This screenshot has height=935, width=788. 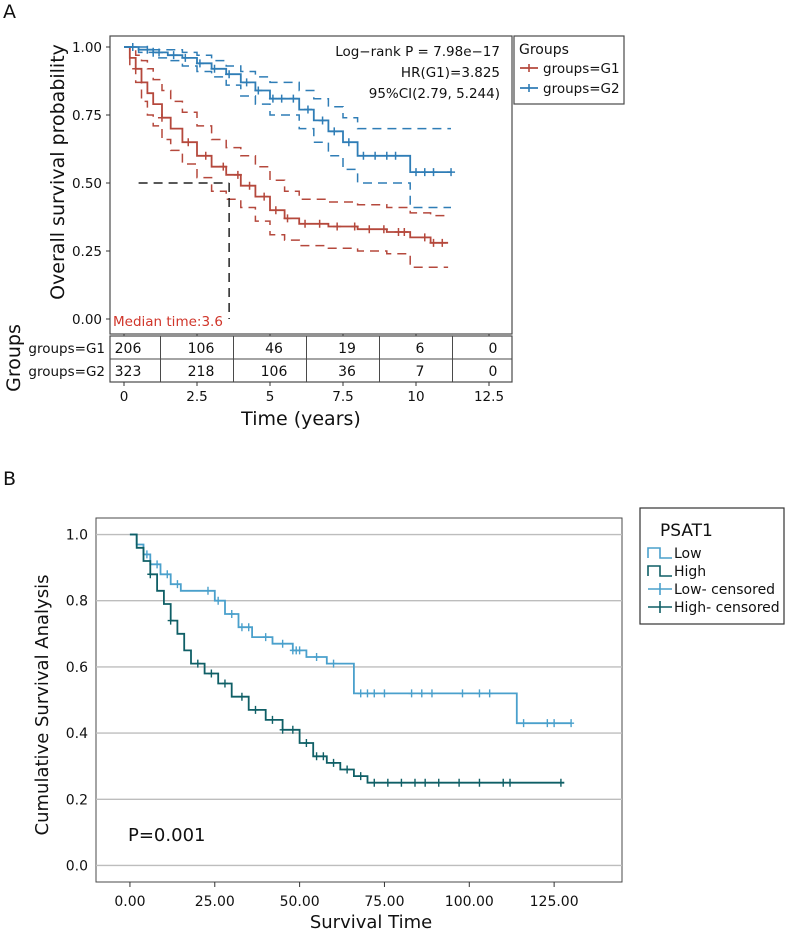 What do you see at coordinates (686, 531) in the screenshot?
I see `km-b-legend-title: PSAT1` at bounding box center [686, 531].